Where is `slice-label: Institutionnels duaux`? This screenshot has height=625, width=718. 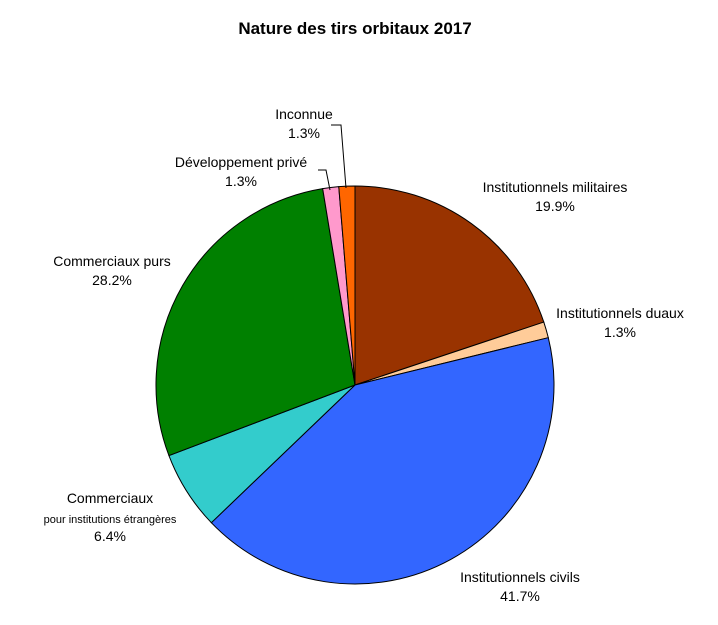 slice-label: Institutionnels duaux is located at coordinates (620, 313).